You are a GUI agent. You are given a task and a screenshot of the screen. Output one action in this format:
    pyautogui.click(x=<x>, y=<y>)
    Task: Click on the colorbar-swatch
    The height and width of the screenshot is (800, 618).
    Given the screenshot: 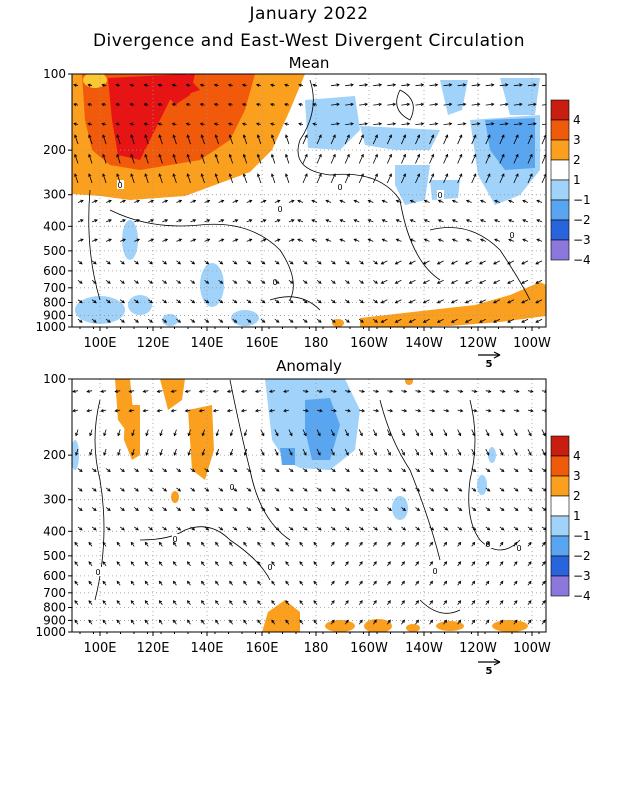 What is the action you would take?
    pyautogui.click(x=560, y=190)
    